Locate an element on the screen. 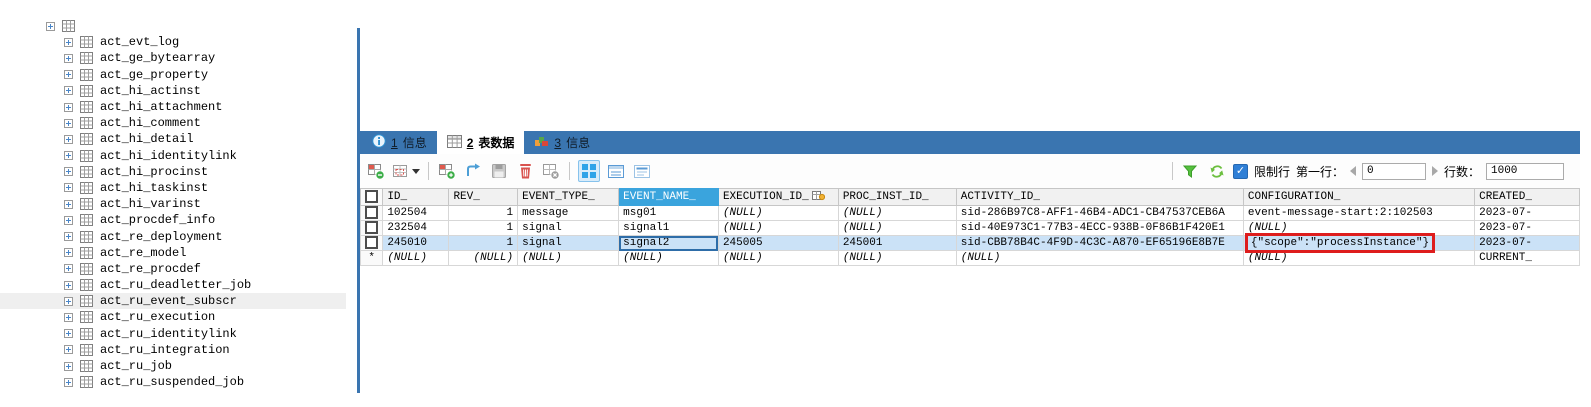 The width and height of the screenshot is (1591, 407). sidebar-table-item is located at coordinates (173, 26).